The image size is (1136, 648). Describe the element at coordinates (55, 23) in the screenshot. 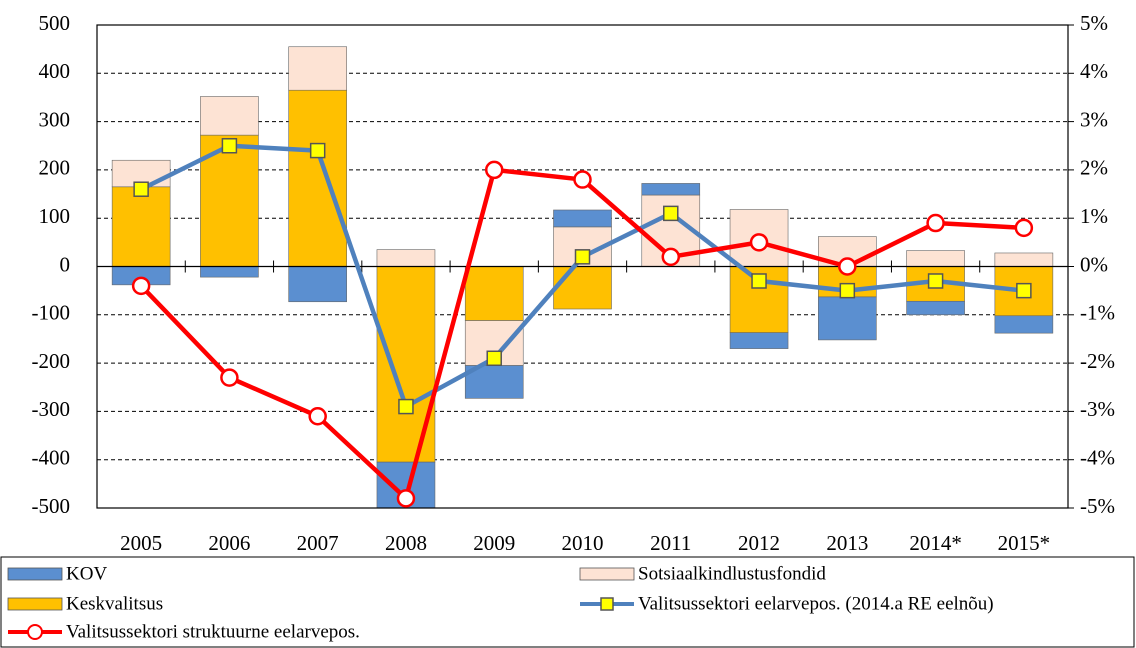

I see `y-tick-label: 500` at that location.